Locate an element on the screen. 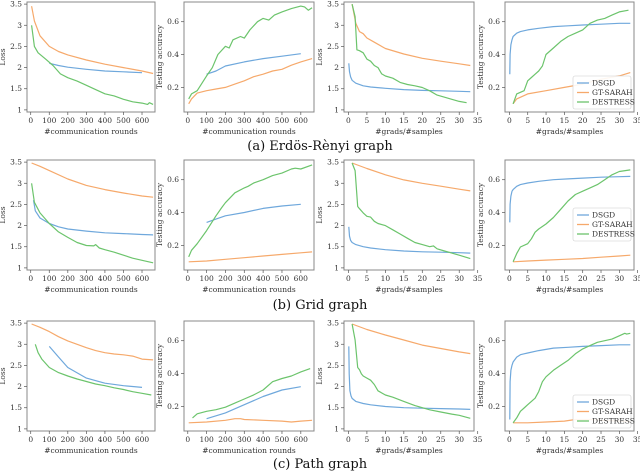 The height and width of the screenshot is (473, 640). y-axis-label: Testing accuracy is located at coordinates (480, 214).